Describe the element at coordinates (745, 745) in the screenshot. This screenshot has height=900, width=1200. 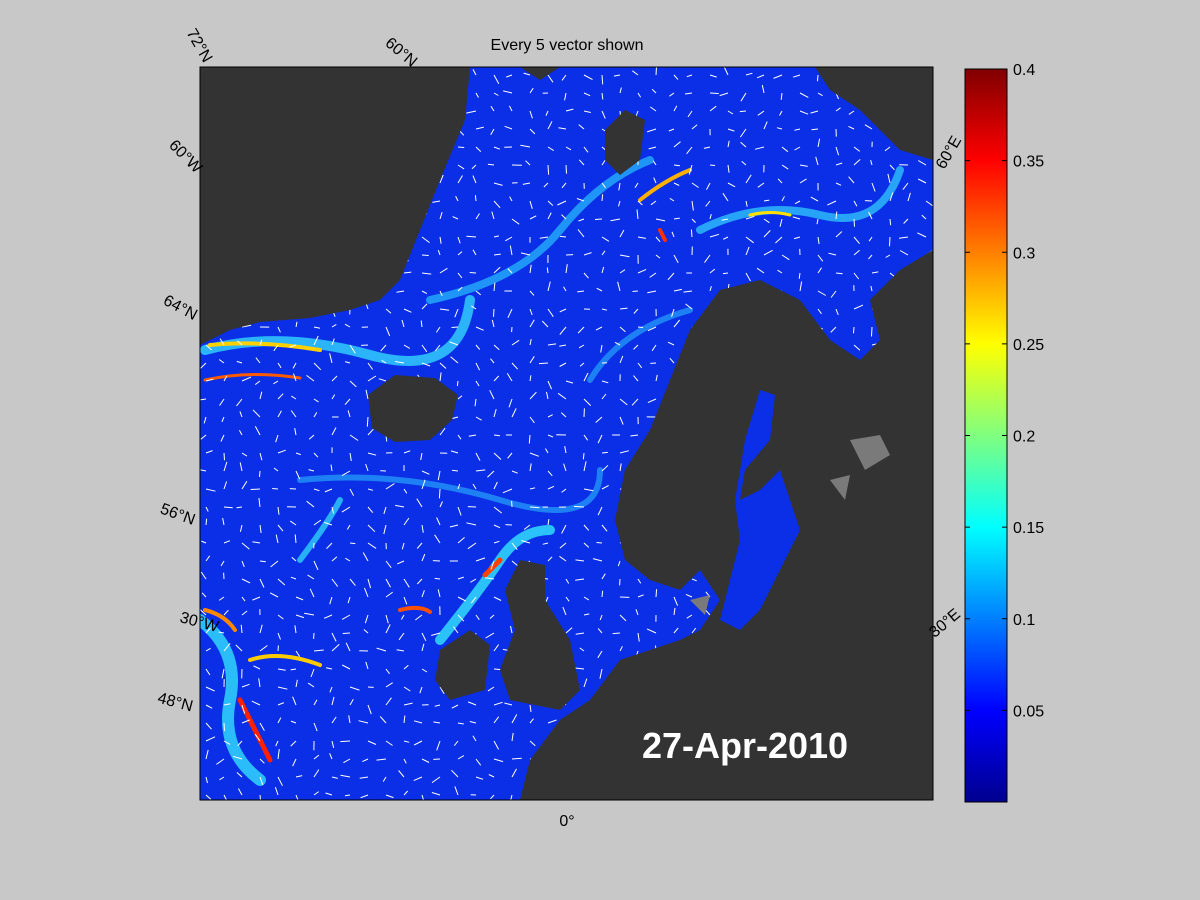
I see `date-label: 27-Apr-2010` at that location.